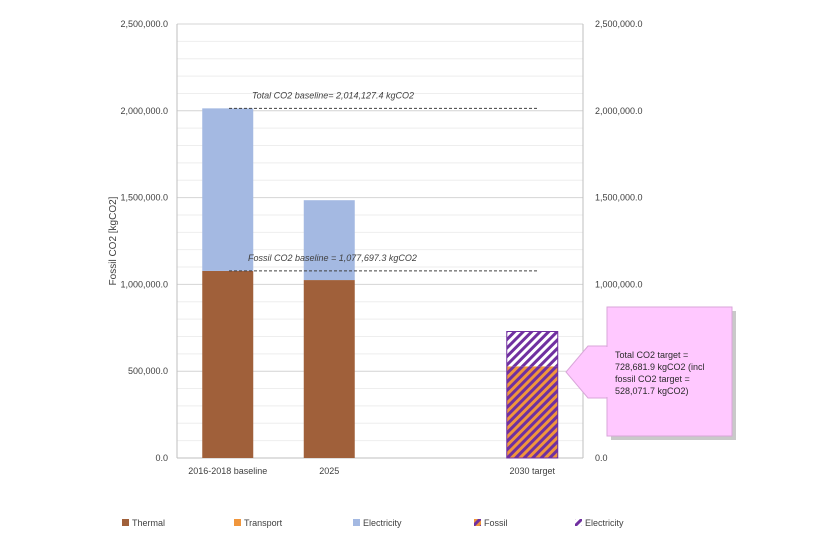  I want to click on callout-line-3: fossil CO2 target =, so click(652, 379).